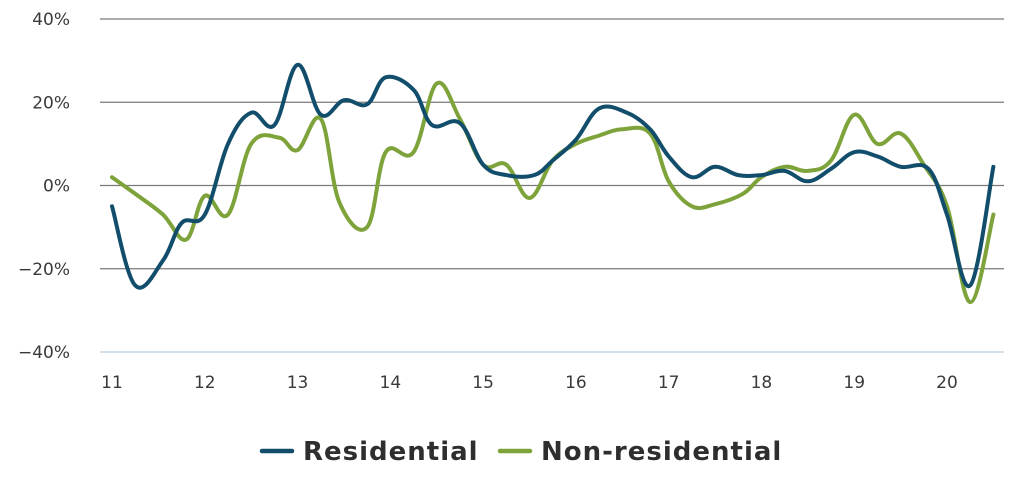 Image resolution: width=1024 pixels, height=501 pixels. What do you see at coordinates (520, 452) in the screenshot?
I see `legend: Residential Non-residential` at bounding box center [520, 452].